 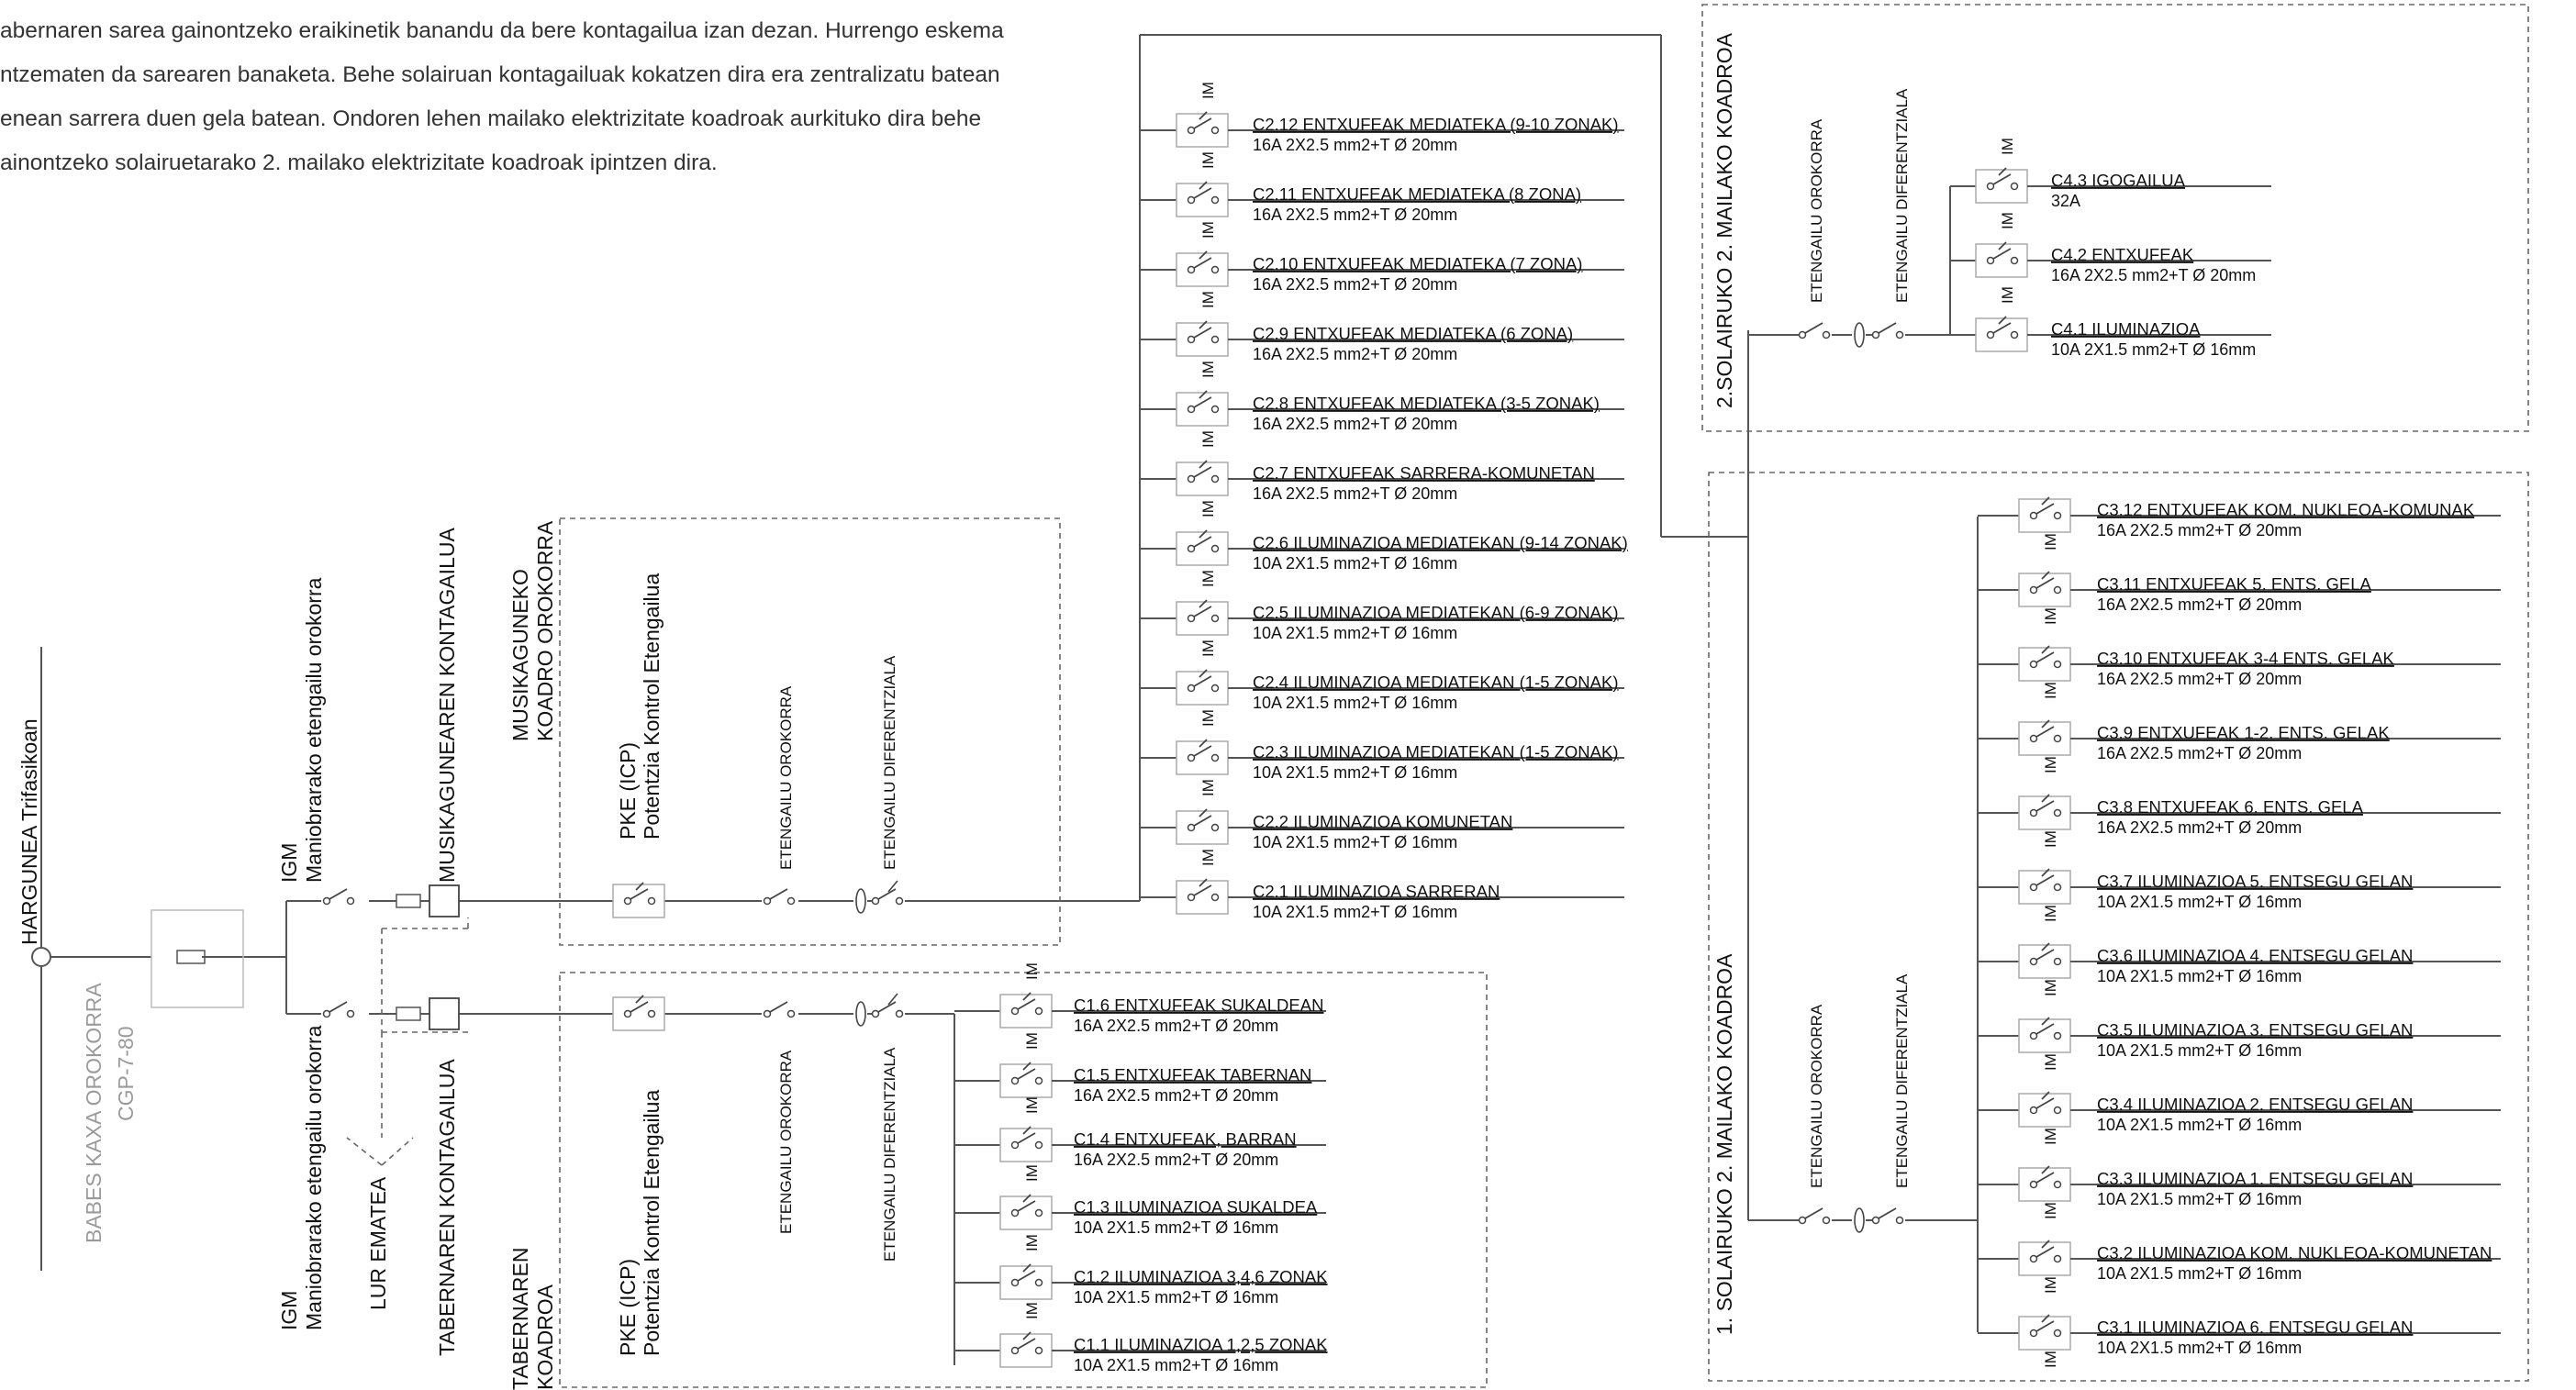 I want to click on igm-top-label: IGM, so click(x=289, y=863).